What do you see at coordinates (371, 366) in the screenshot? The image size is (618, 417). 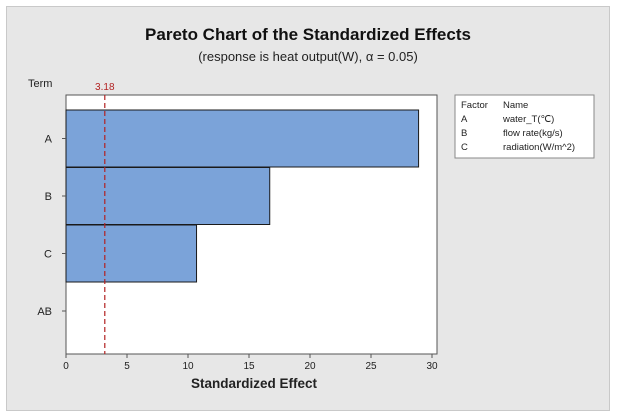 I see `x-tick-label: 25` at bounding box center [371, 366].